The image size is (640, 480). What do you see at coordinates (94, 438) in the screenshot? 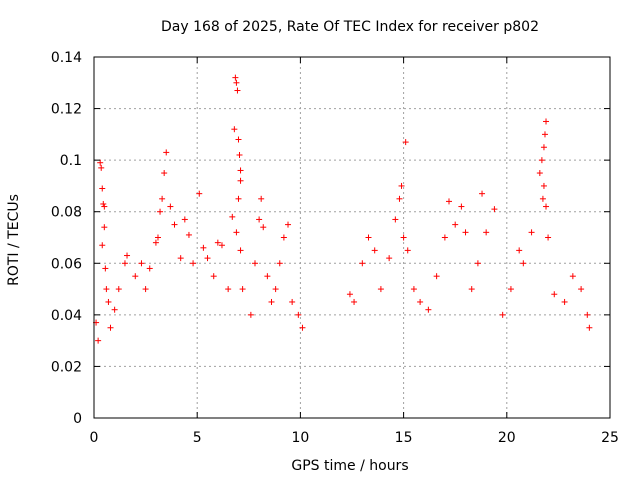
I see `x-tick-label: 0` at bounding box center [94, 438].